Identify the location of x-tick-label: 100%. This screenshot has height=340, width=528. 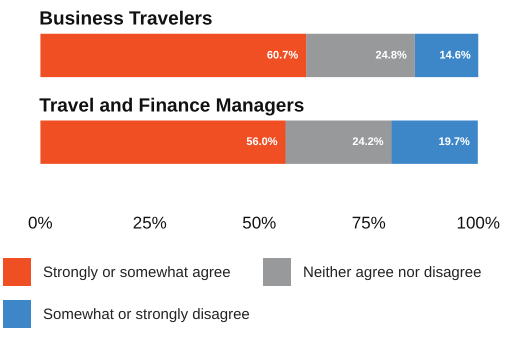
(478, 222).